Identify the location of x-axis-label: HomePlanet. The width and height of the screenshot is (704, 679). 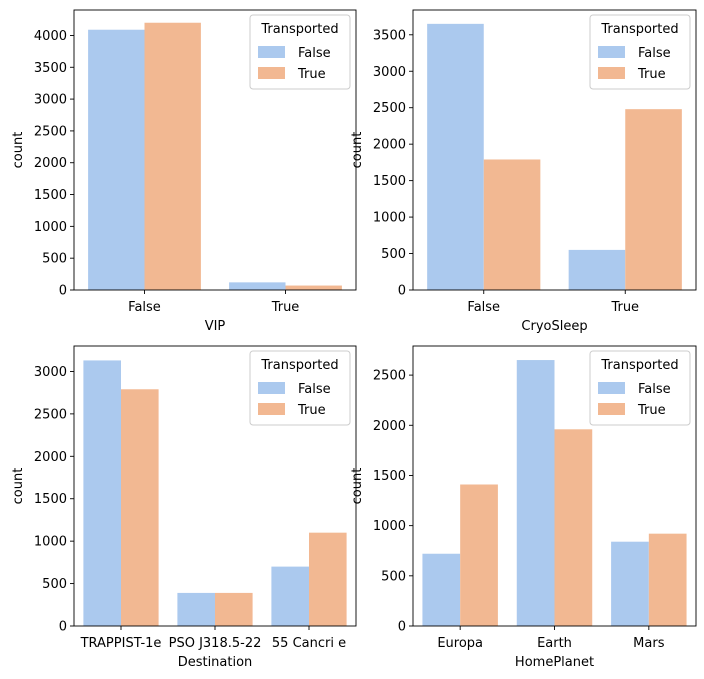
(554, 662).